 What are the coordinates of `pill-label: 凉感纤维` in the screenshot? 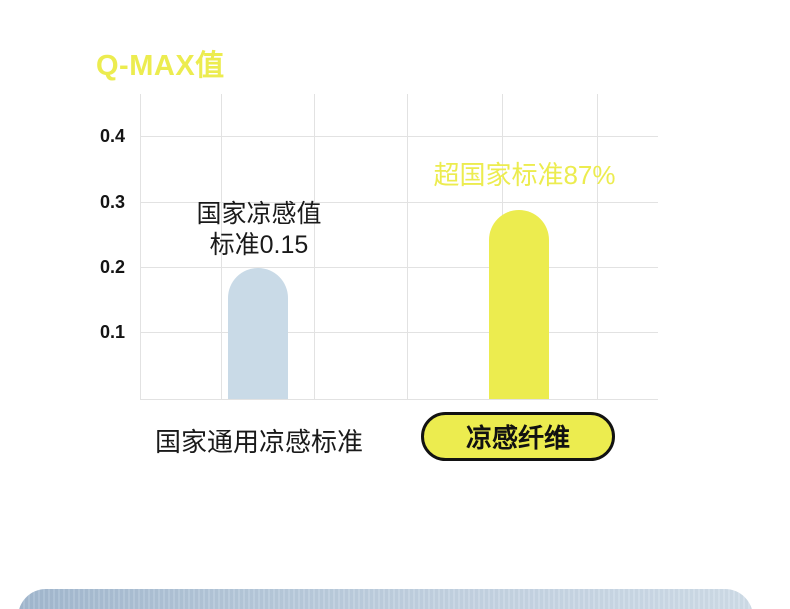 It's located at (517, 438).